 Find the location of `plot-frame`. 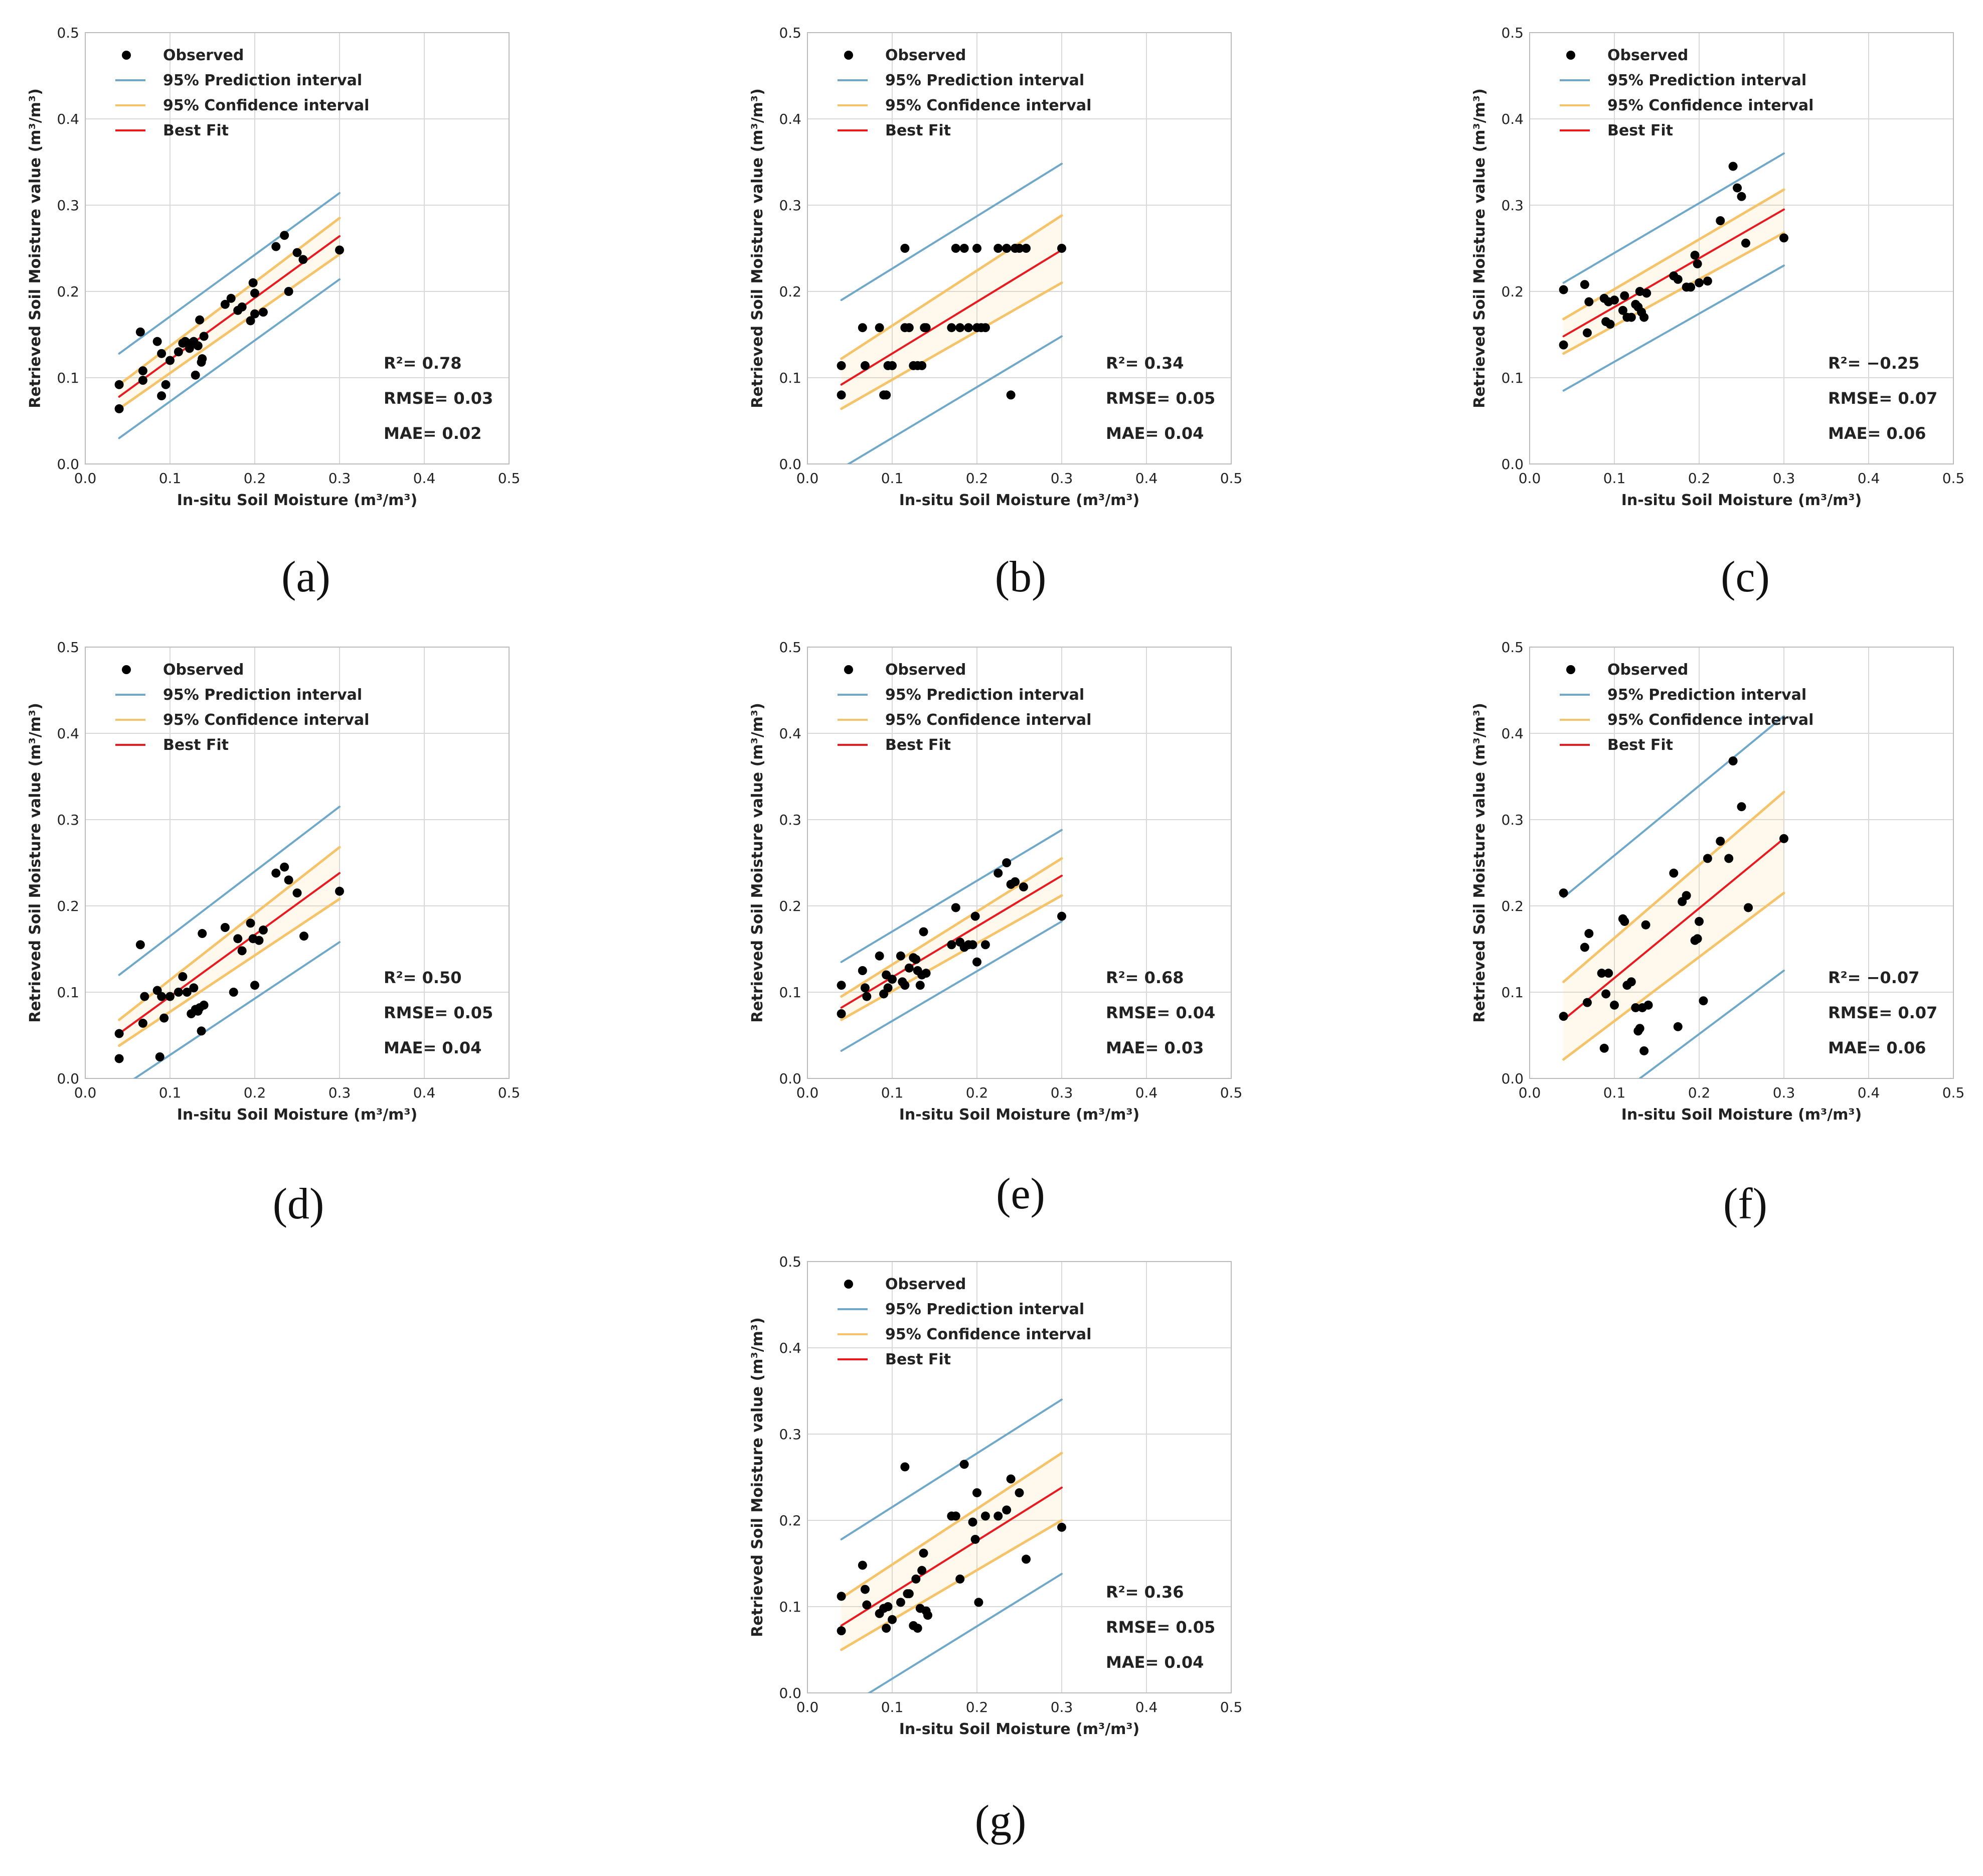

plot-frame is located at coordinates (1741, 863).